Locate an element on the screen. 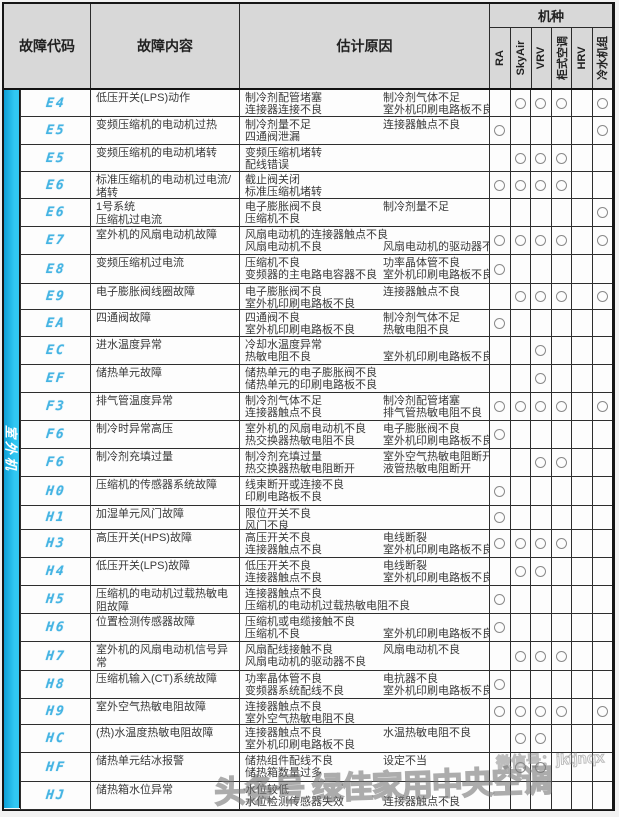 The height and width of the screenshot is (817, 619). fault-code-display: E4 is located at coordinates (55, 103).